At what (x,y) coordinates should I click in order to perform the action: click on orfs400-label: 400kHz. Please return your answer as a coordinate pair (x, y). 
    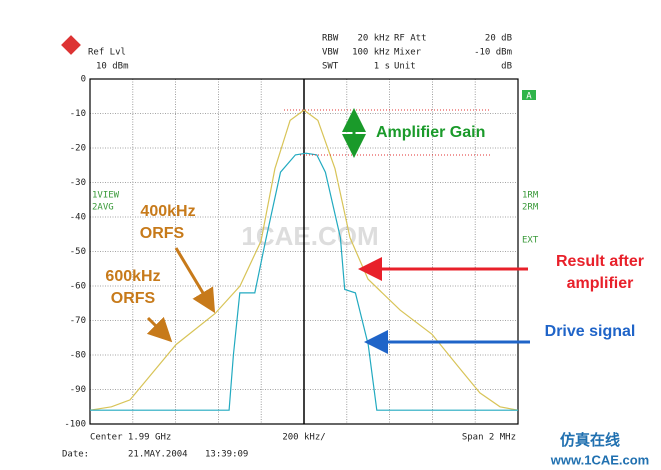
    Looking at the image, I should click on (167, 211).